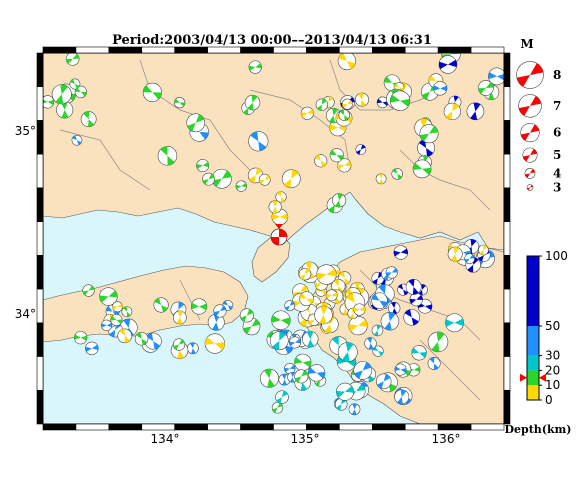  What do you see at coordinates (557, 75) in the screenshot?
I see `magnitude-legend-label-8: 8` at bounding box center [557, 75].